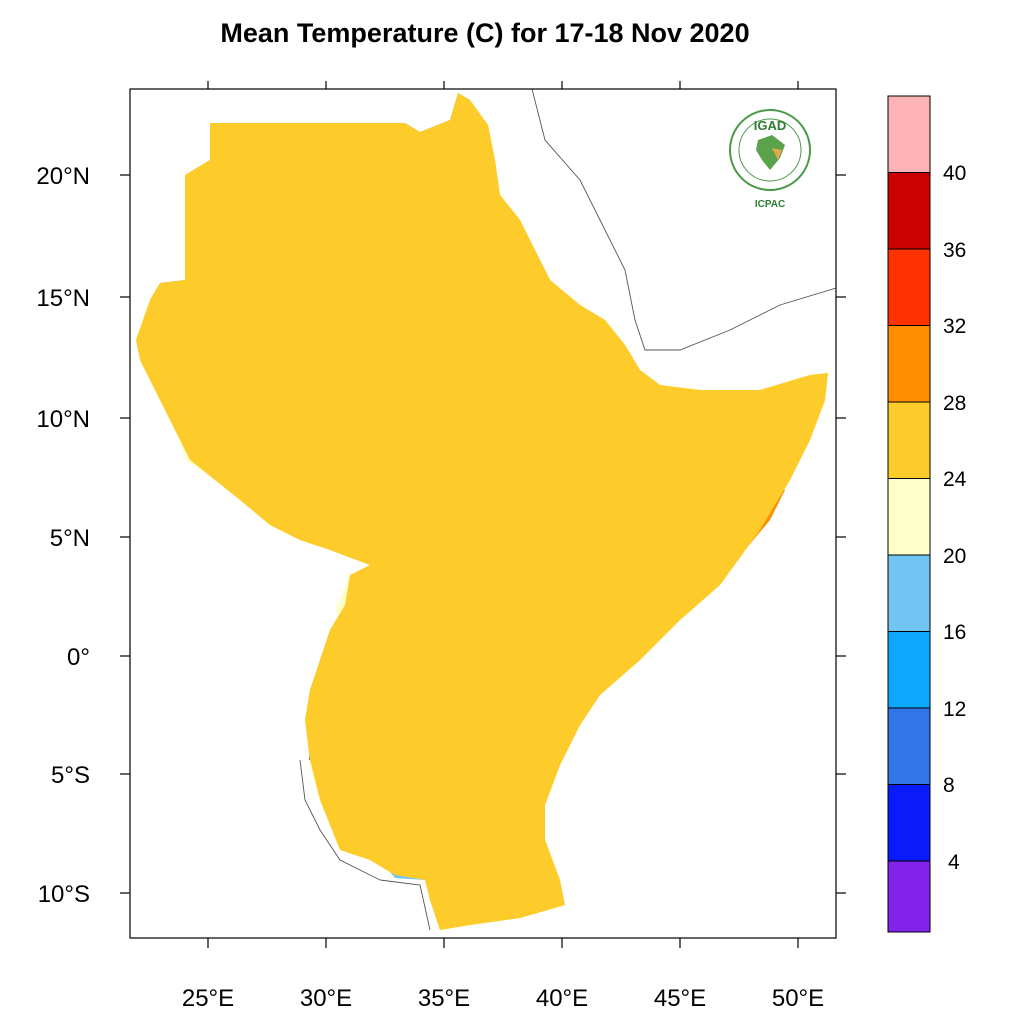 This screenshot has height=1024, width=1024. Describe the element at coordinates (954, 632) in the screenshot. I see `colorbar-label: 16` at that location.